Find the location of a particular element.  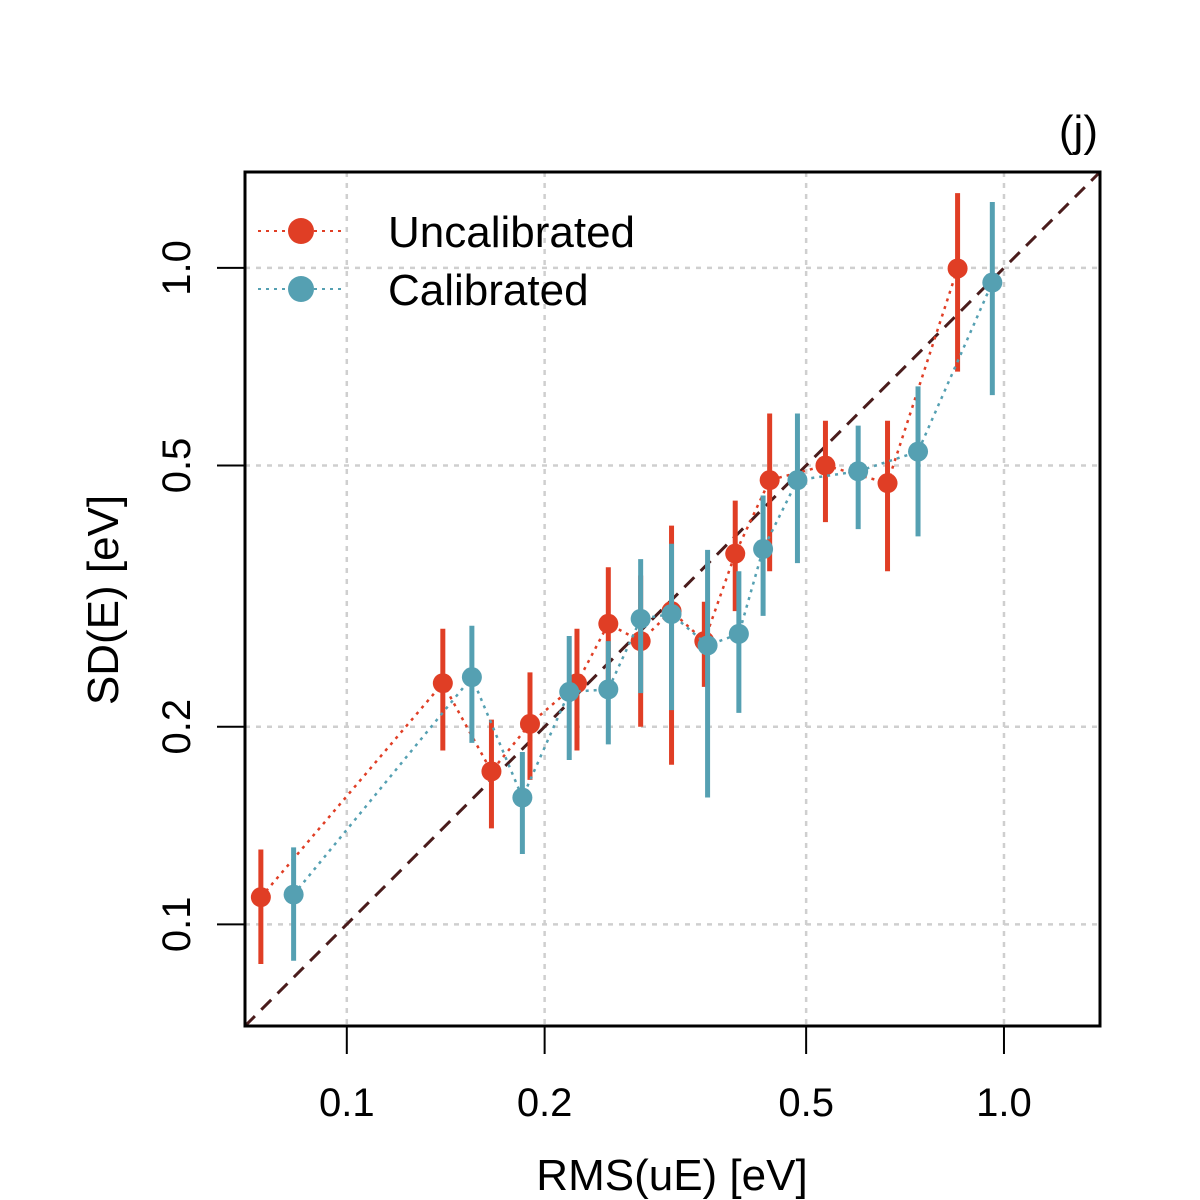

legend-item-calibrated: Calibrated is located at coordinates (423, 290).